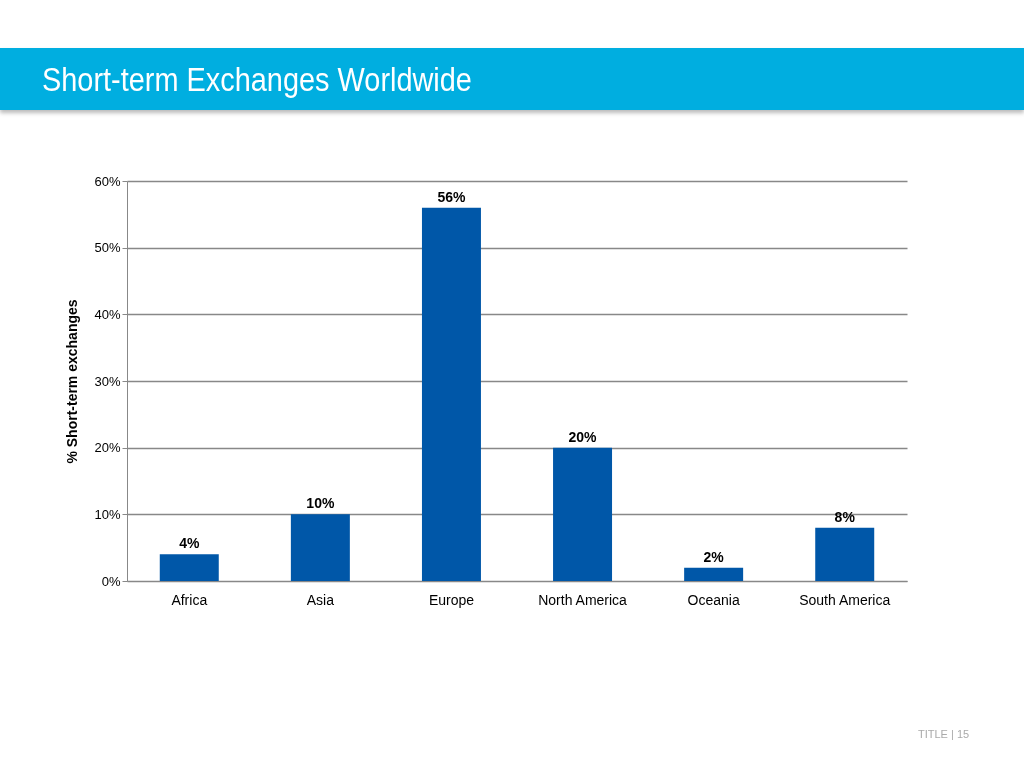 Image resolution: width=1024 pixels, height=768 pixels. Describe the element at coordinates (452, 196) in the screenshot. I see `data-label: 56%` at that location.